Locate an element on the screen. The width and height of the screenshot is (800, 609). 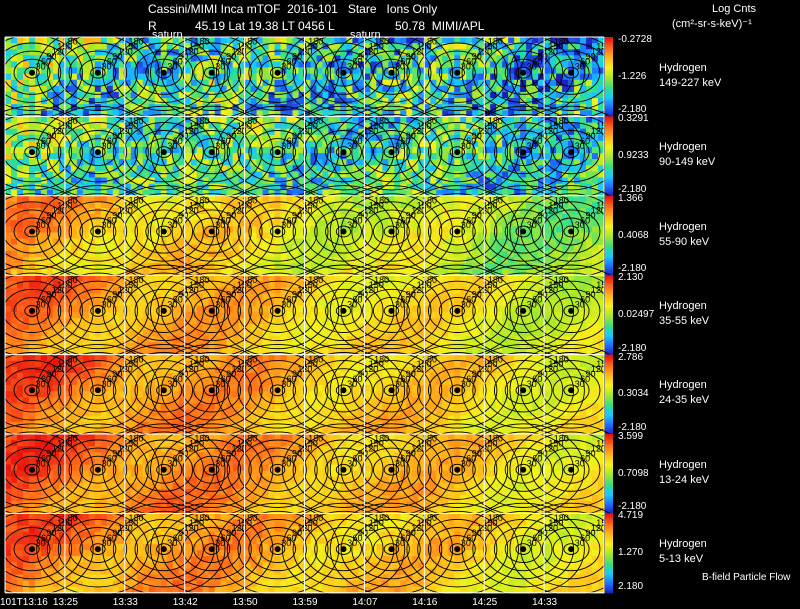
time-tick-label: 14:33 is located at coordinates (545, 602).